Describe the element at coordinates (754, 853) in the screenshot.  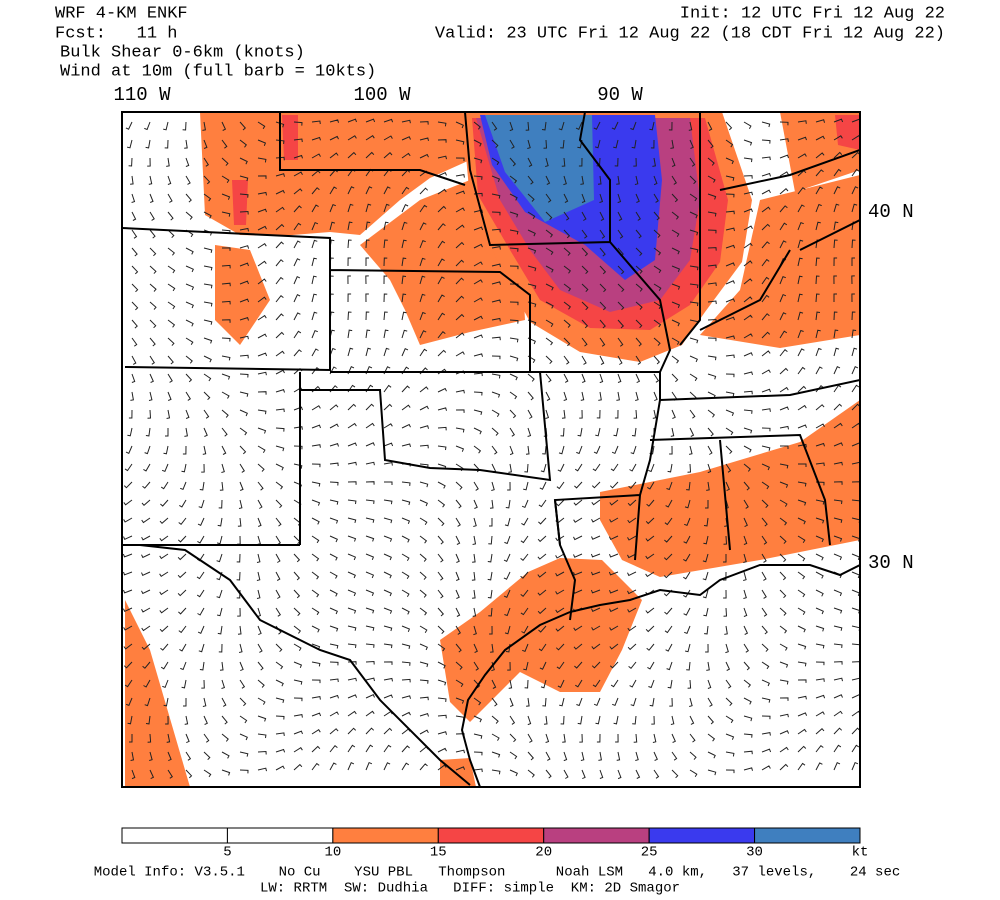
I see `colorbar-label: 30` at that location.